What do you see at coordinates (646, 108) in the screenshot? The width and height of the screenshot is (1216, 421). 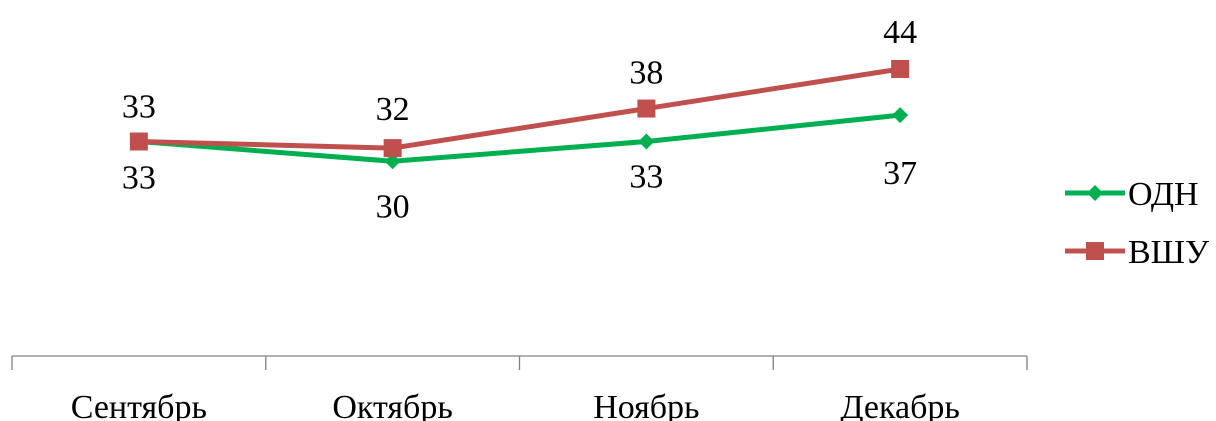 I see `point-вшу-2` at bounding box center [646, 108].